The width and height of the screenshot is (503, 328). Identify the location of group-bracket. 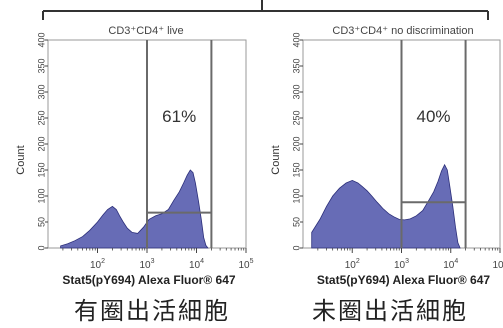
(265, 10).